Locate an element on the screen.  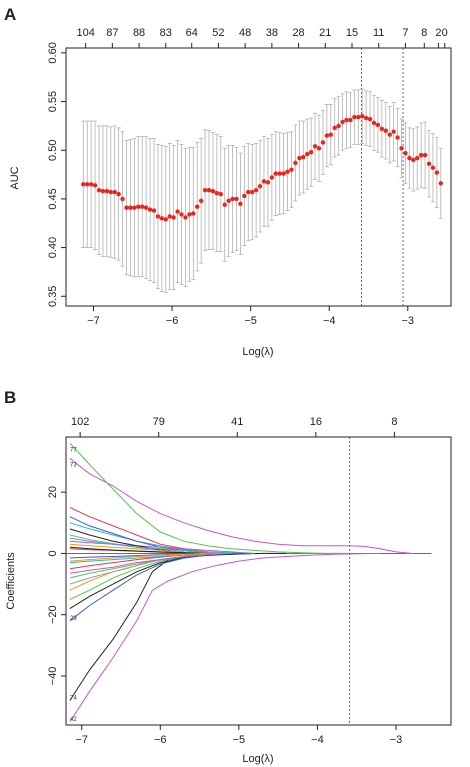
panel-b-x-axis-title: Log(λ) is located at coordinates (257, 759).